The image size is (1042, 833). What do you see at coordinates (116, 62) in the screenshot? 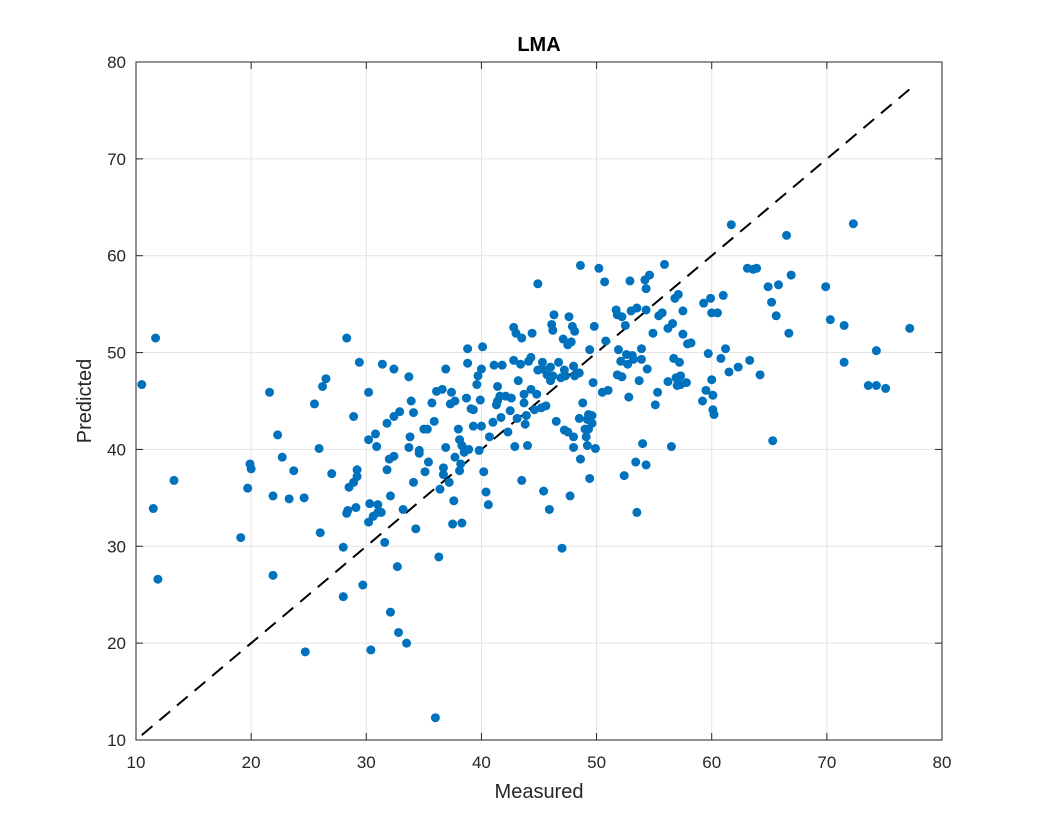
I see `y-tick-label: 80` at bounding box center [116, 62].